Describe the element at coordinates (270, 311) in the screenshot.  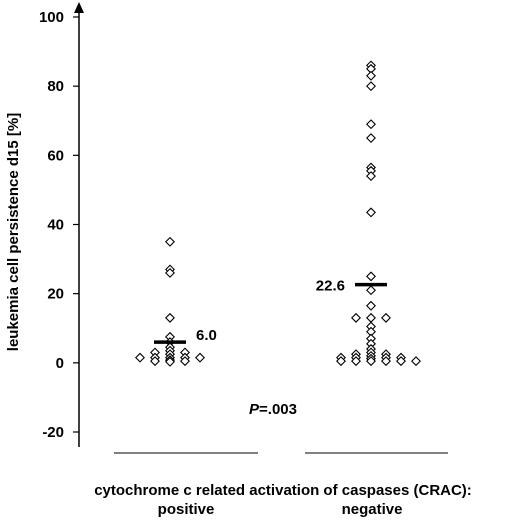
I see `median-group: 6.0 22.6` at that location.